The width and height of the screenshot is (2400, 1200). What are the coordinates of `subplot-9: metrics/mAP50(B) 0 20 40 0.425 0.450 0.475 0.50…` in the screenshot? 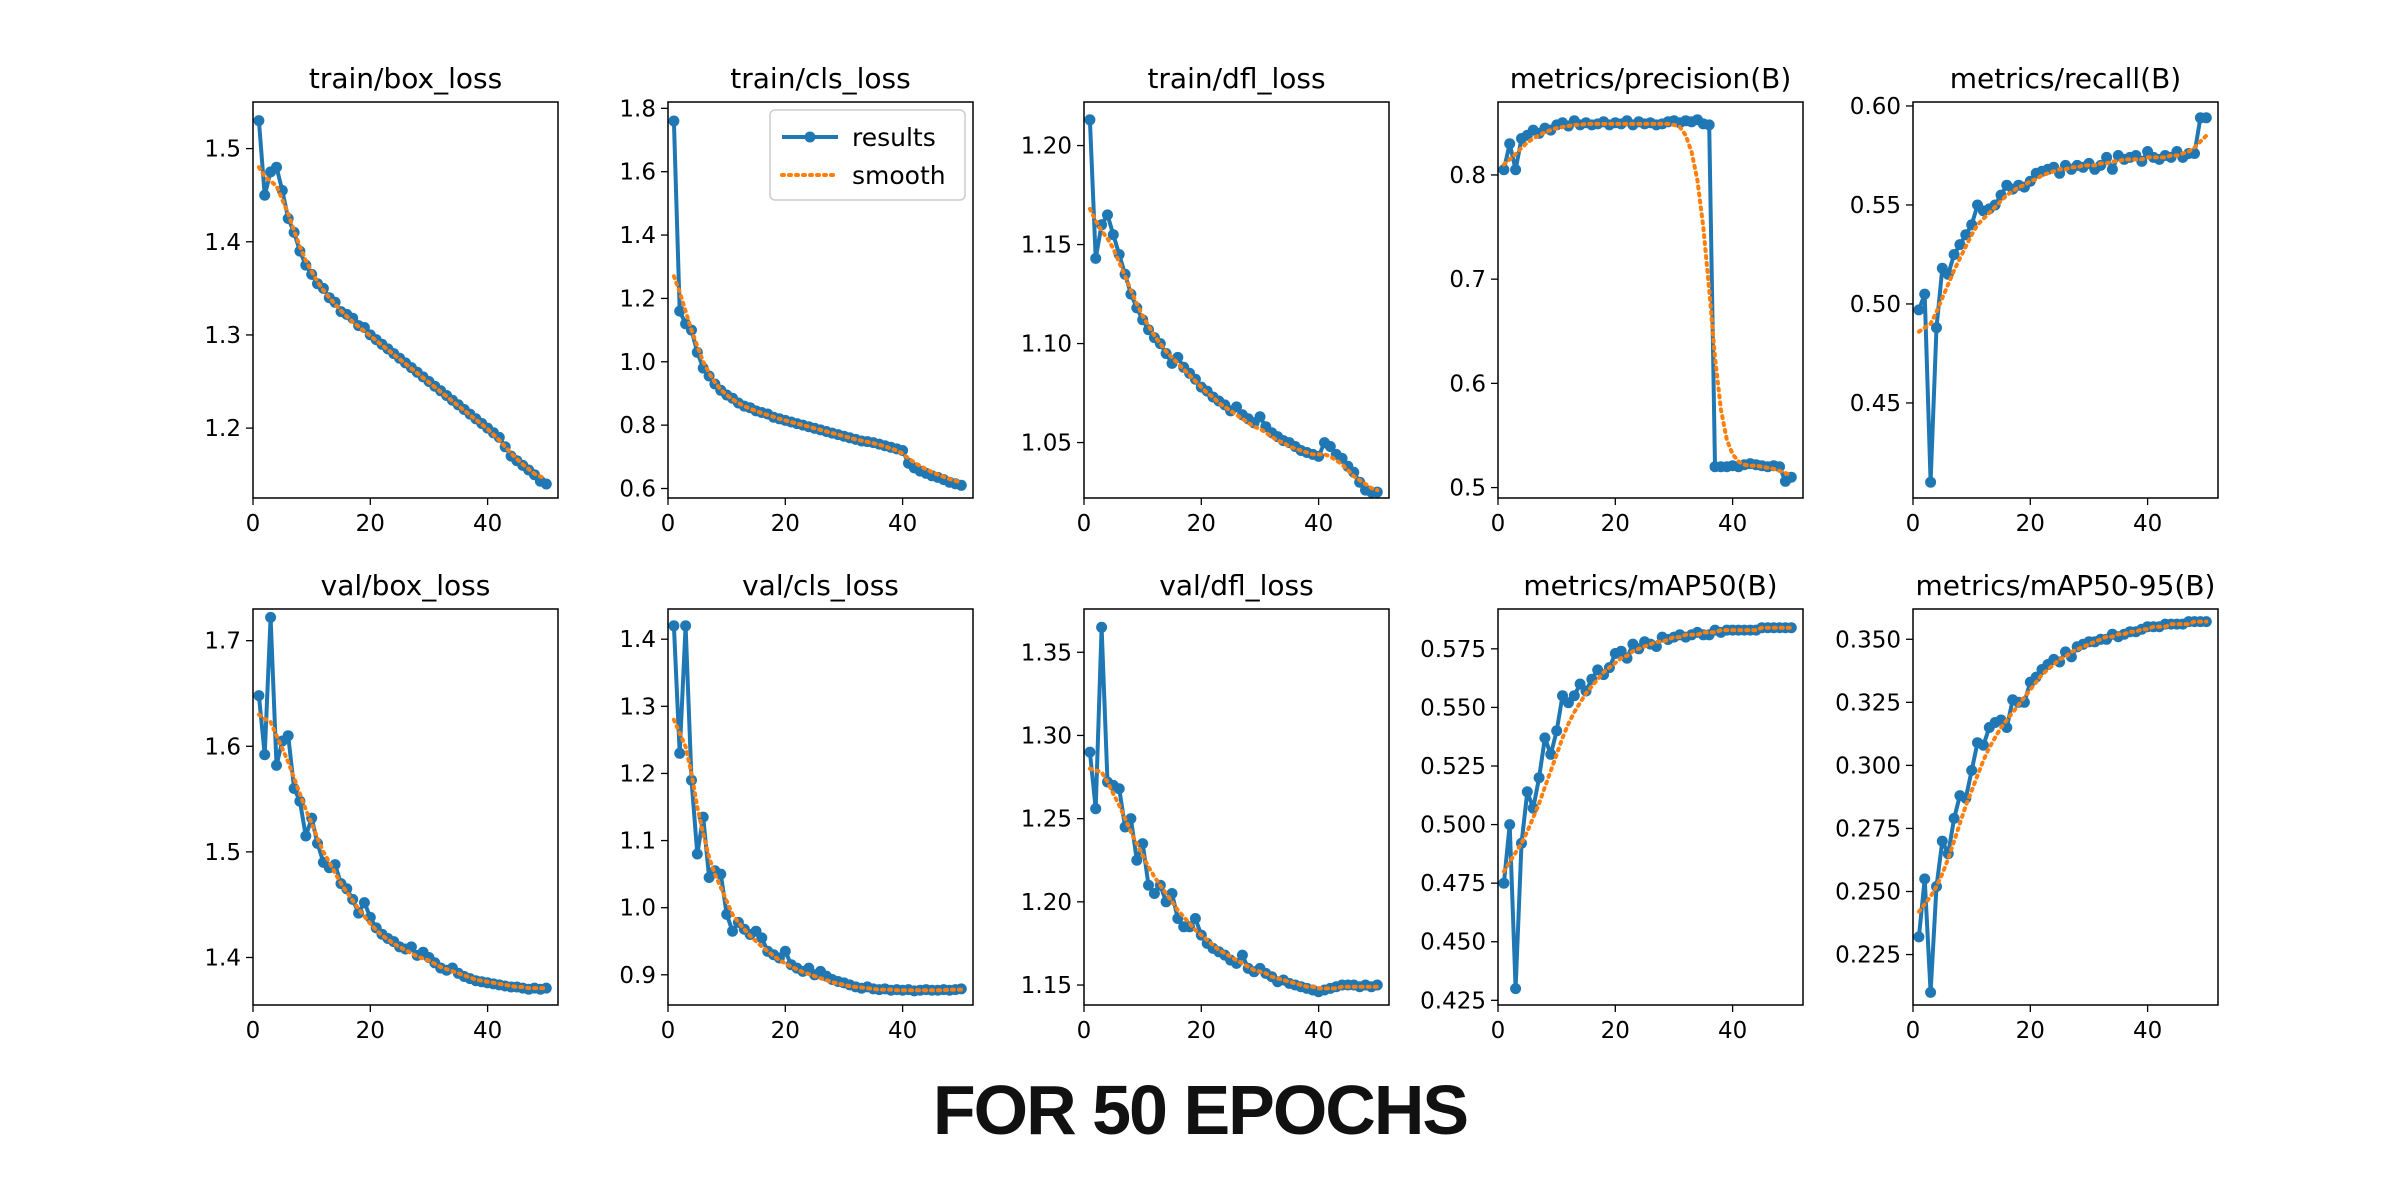 It's located at (1612, 806).